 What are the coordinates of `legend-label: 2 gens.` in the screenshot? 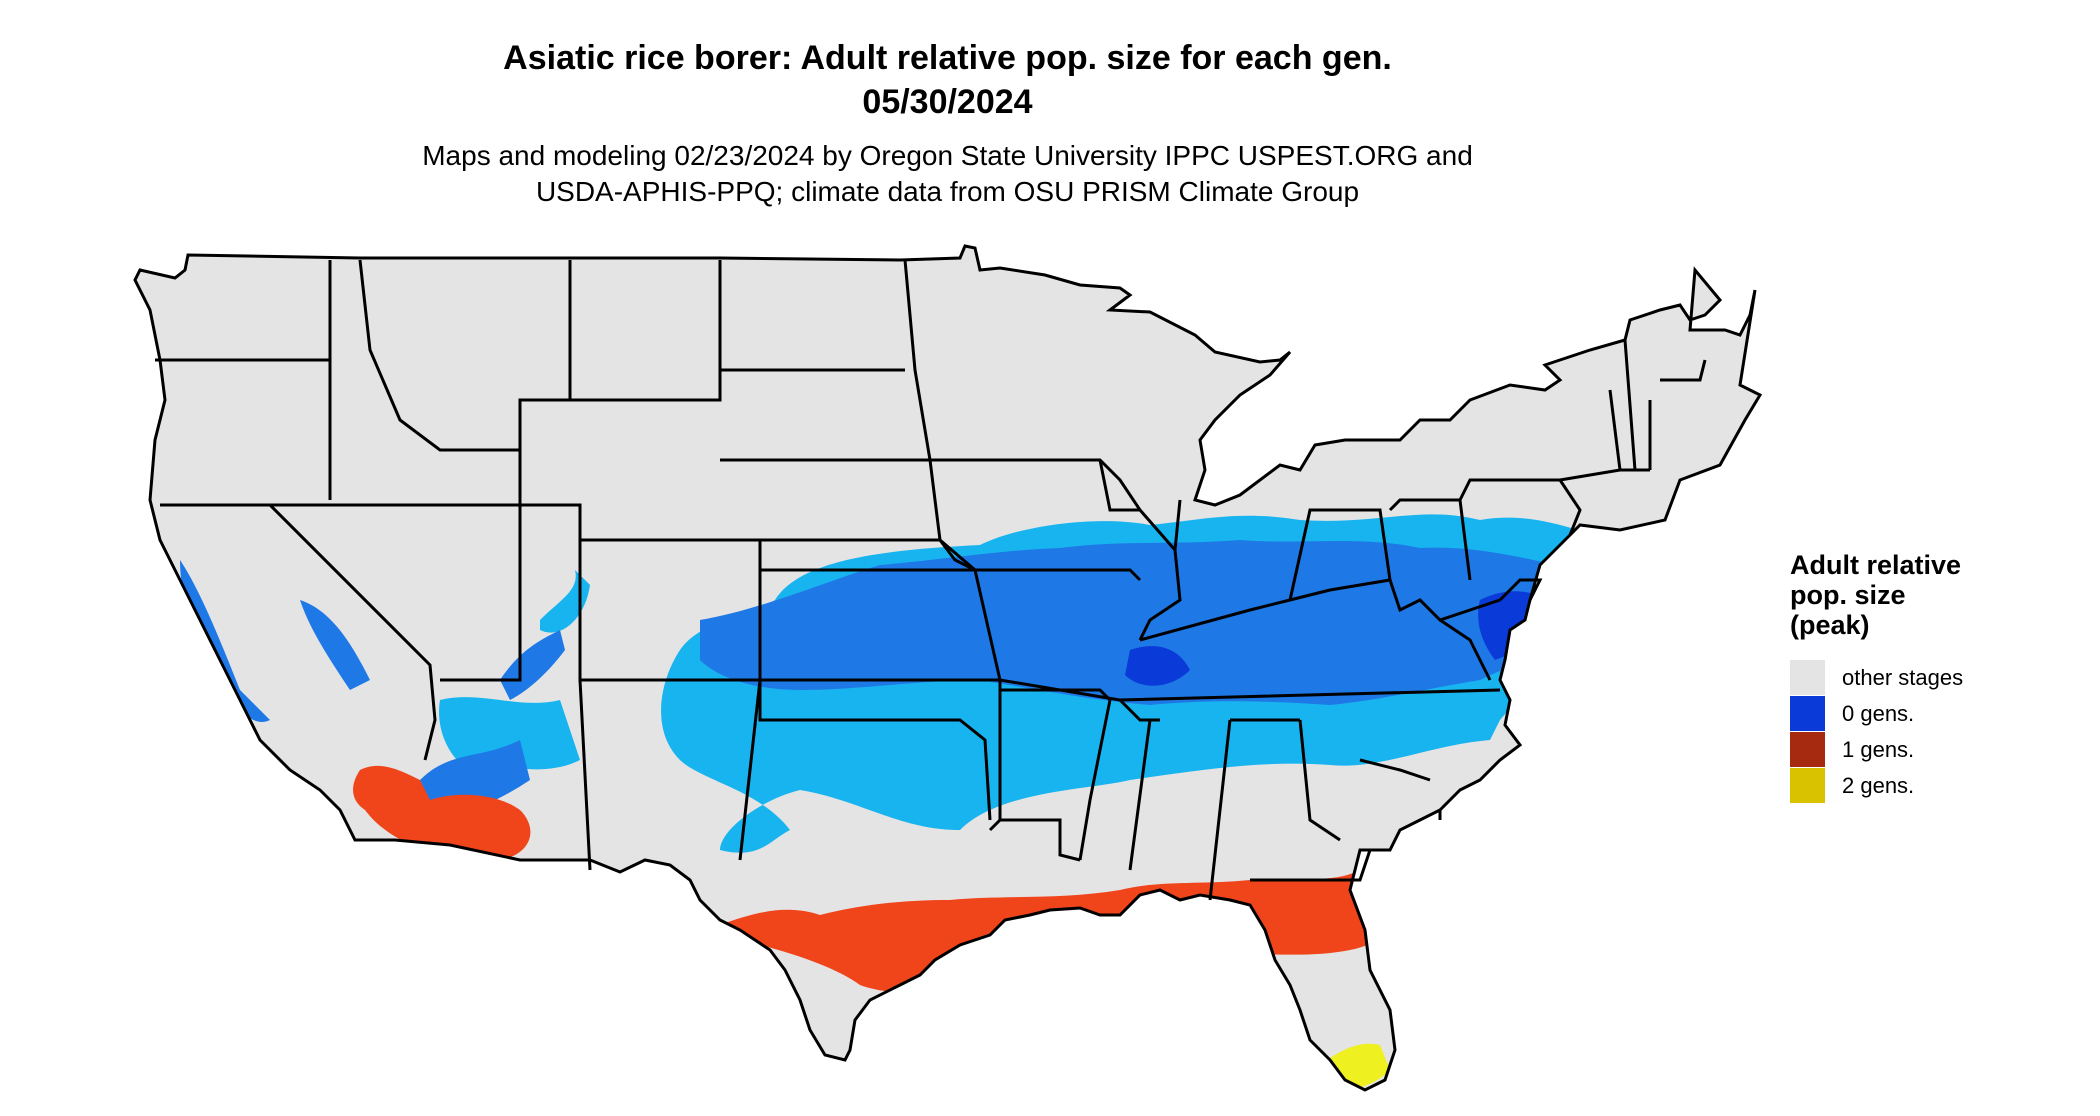 It's located at (1878, 785).